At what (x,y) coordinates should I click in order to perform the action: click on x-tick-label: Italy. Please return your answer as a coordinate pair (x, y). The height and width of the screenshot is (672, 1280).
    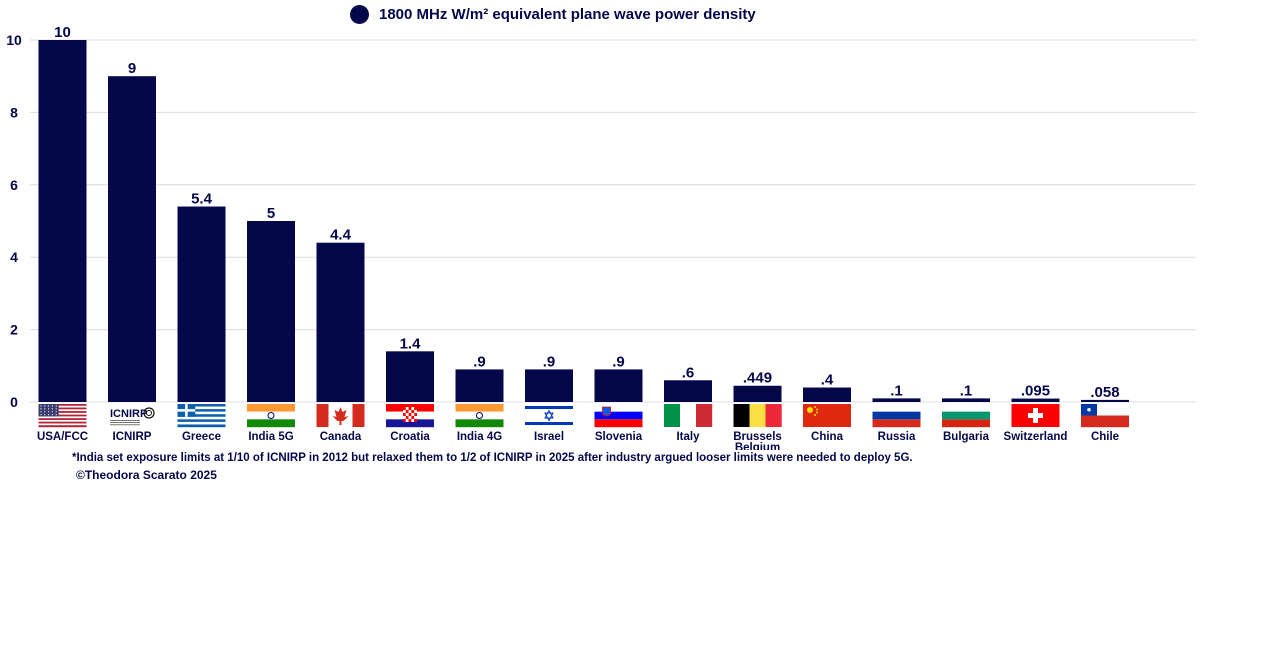
    Looking at the image, I should click on (688, 437).